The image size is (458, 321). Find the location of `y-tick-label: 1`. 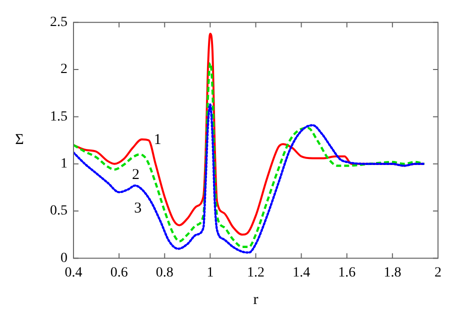

y-tick-label: 1 is located at coordinates (64, 164).